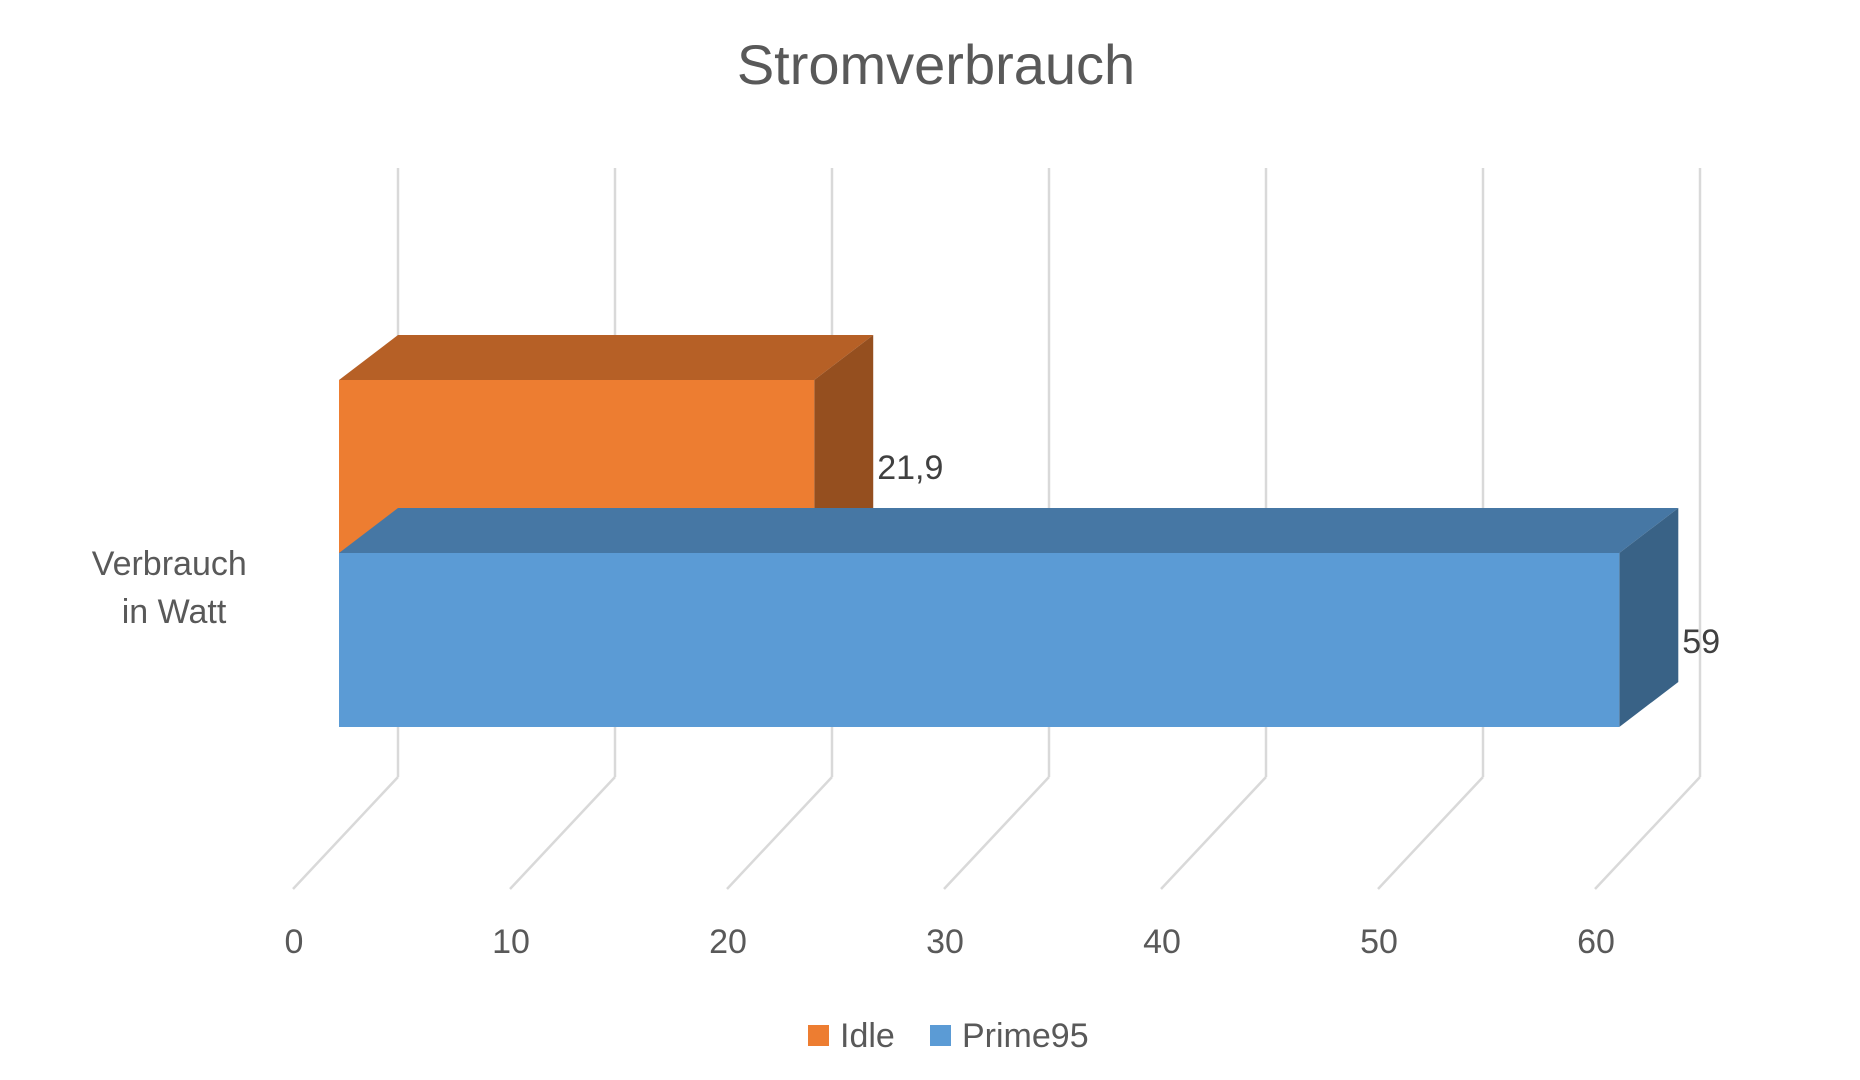 Image resolution: width=1860 pixels, height=1080 pixels. I want to click on x-tick-label-30: 30, so click(945, 942).